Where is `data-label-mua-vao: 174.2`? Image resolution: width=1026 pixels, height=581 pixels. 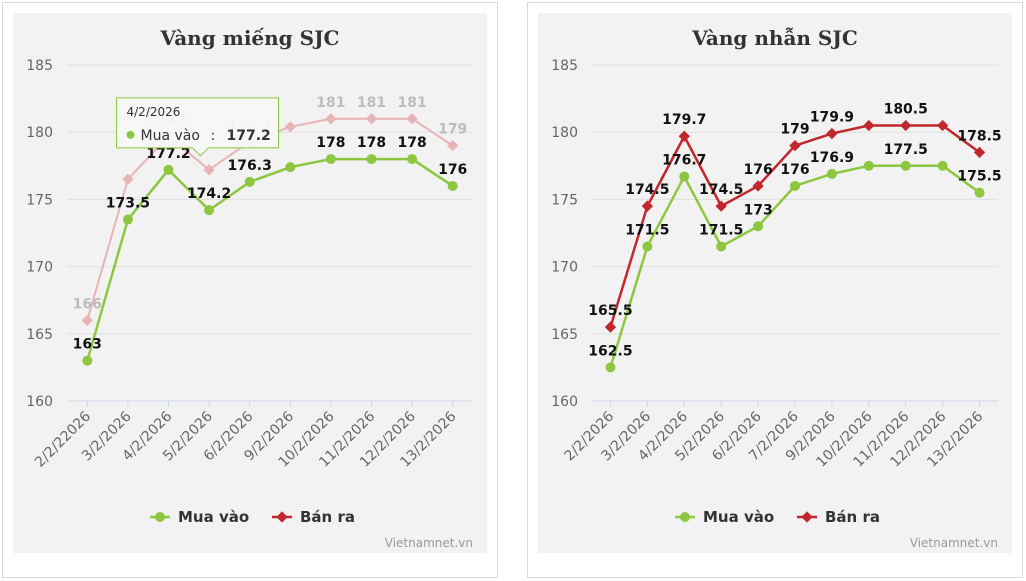
data-label-mua-vao: 174.2 is located at coordinates (209, 194).